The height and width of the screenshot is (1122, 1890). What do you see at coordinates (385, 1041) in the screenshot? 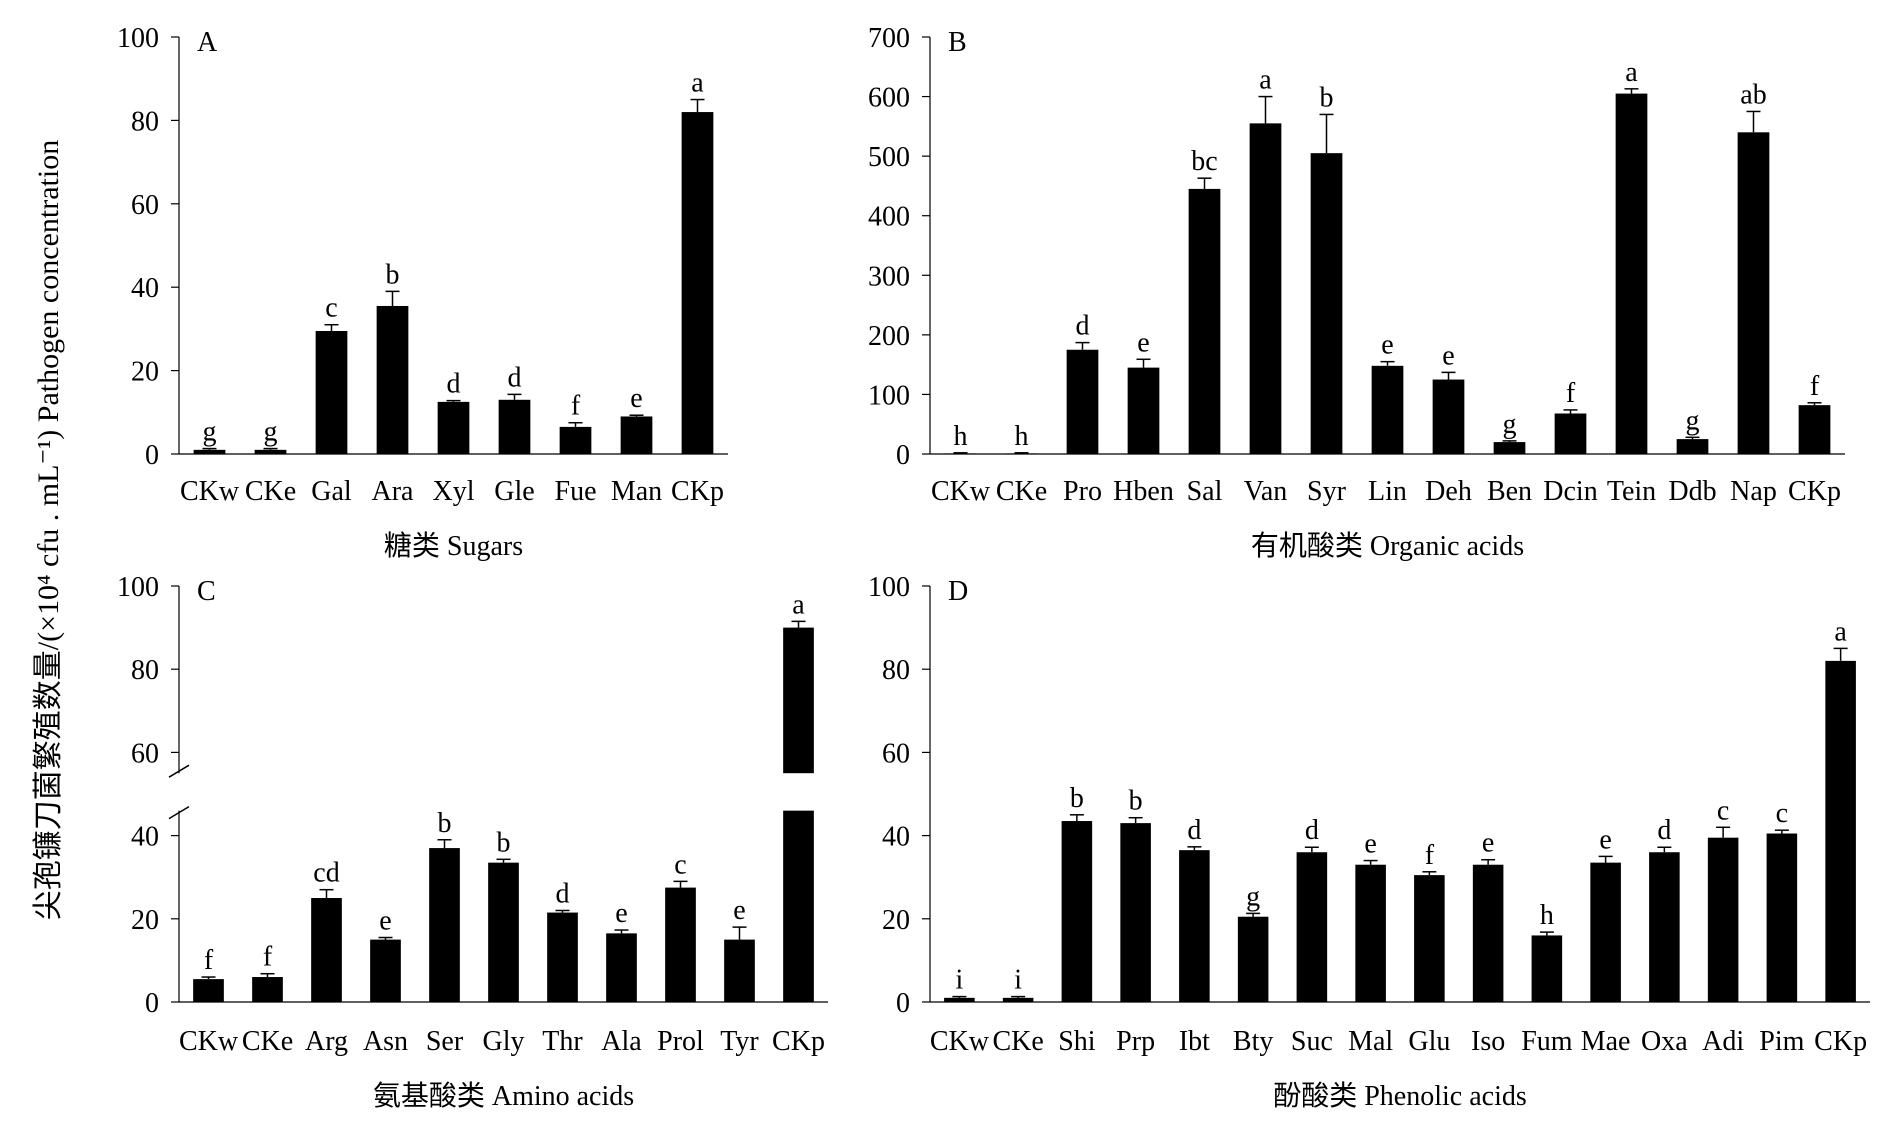
I see `x-tick-label: Asn` at bounding box center [385, 1041].